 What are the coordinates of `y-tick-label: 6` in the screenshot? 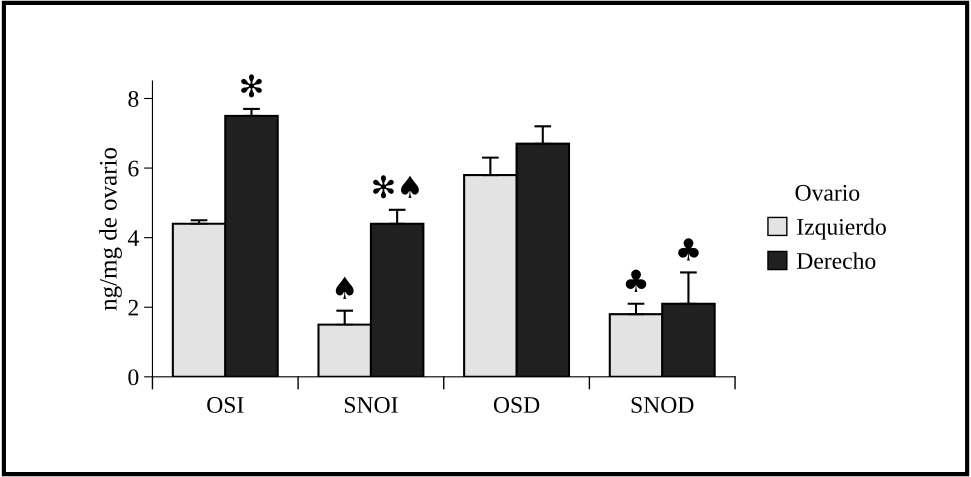 It's located at (133, 168).